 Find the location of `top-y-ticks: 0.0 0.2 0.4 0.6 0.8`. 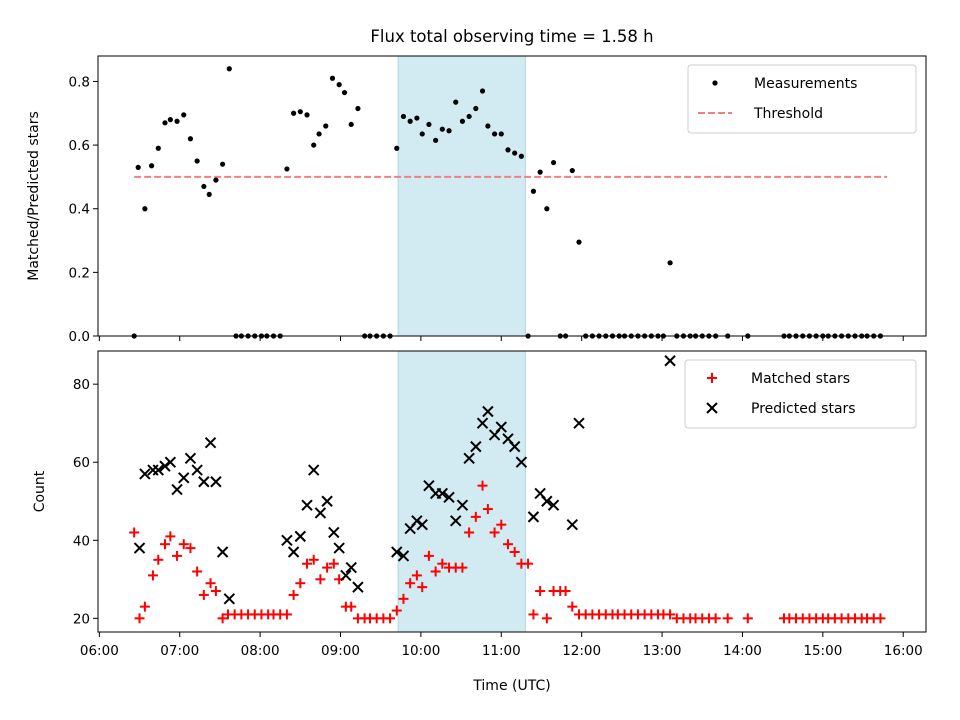

top-y-ticks: 0.0 0.2 0.4 0.6 0.8 is located at coordinates (83, 209).